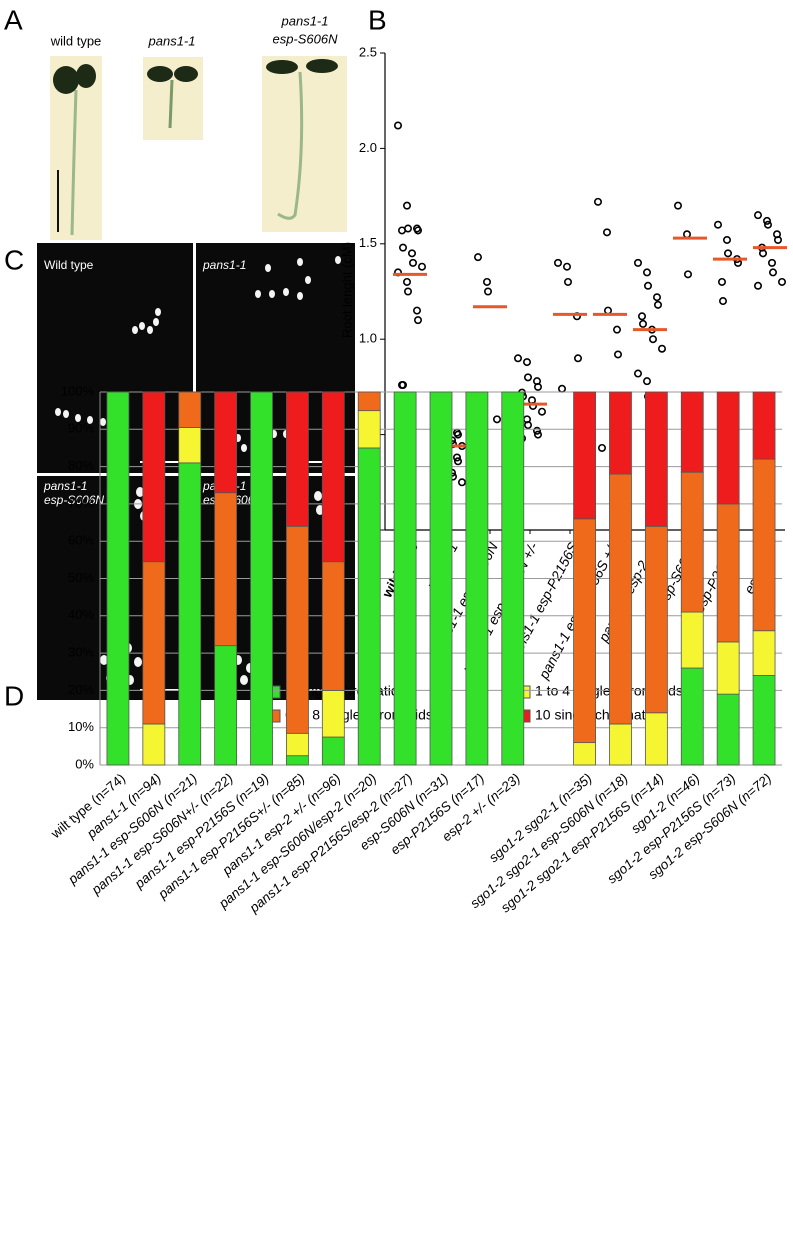  I want to click on micrograph-label: esp-S606N, so click(74, 500).